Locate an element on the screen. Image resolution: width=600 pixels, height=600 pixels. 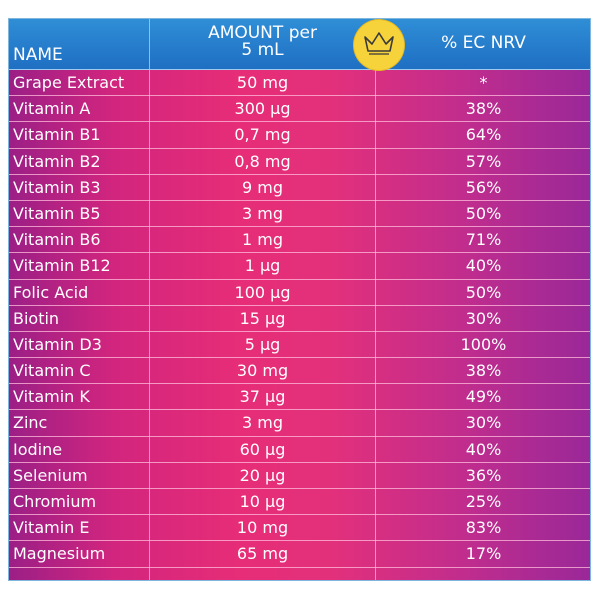
table-row: Biotin 15 µg 30% is located at coordinates (299, 319).